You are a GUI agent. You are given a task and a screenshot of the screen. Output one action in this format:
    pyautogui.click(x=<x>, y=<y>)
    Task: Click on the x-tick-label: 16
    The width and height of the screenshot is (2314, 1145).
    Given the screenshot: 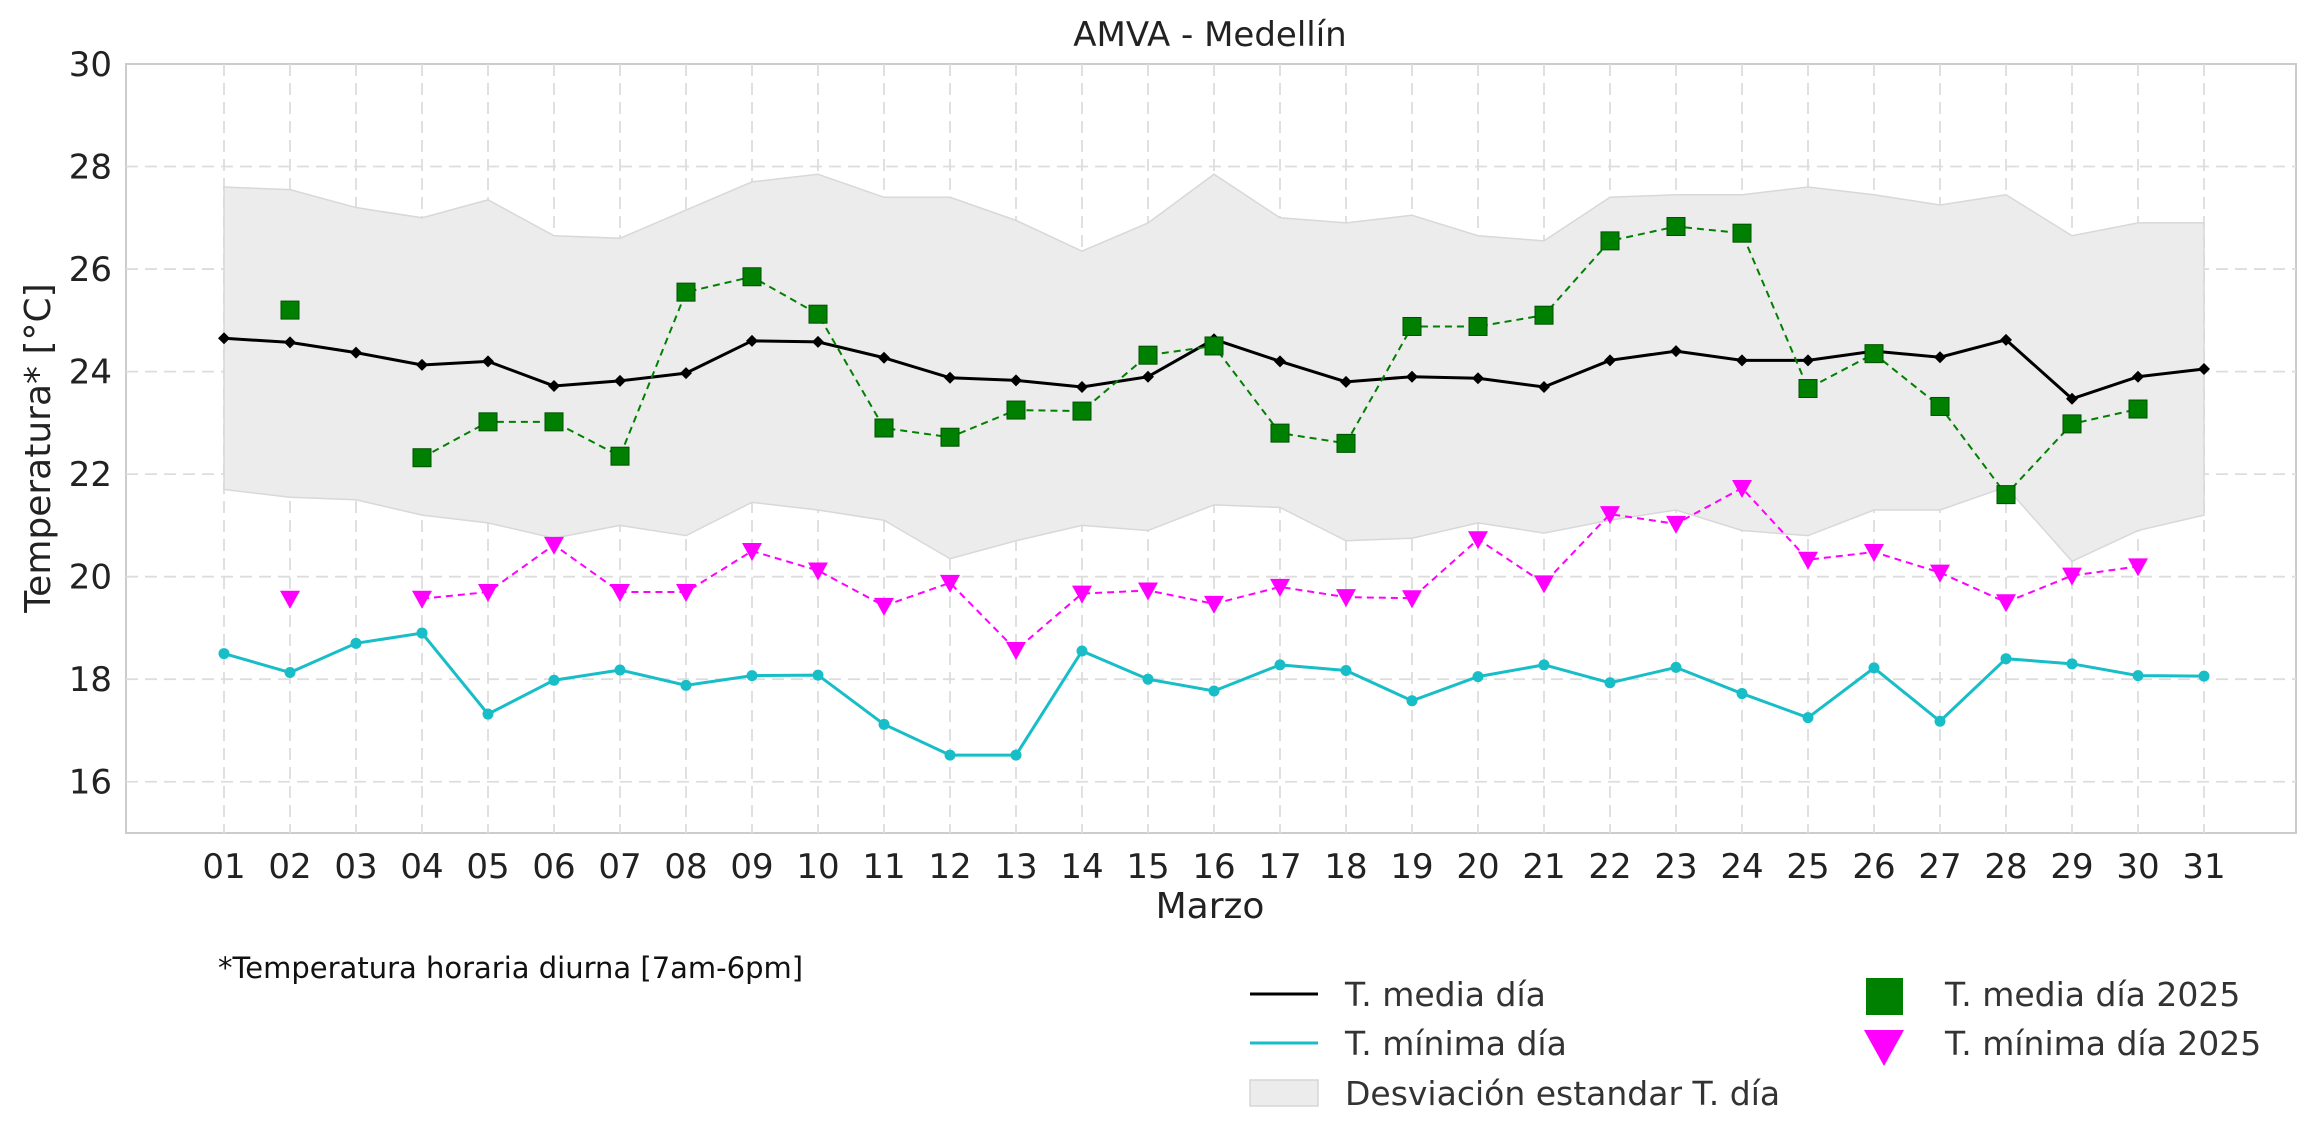 What is the action you would take?
    pyautogui.click(x=1213, y=867)
    